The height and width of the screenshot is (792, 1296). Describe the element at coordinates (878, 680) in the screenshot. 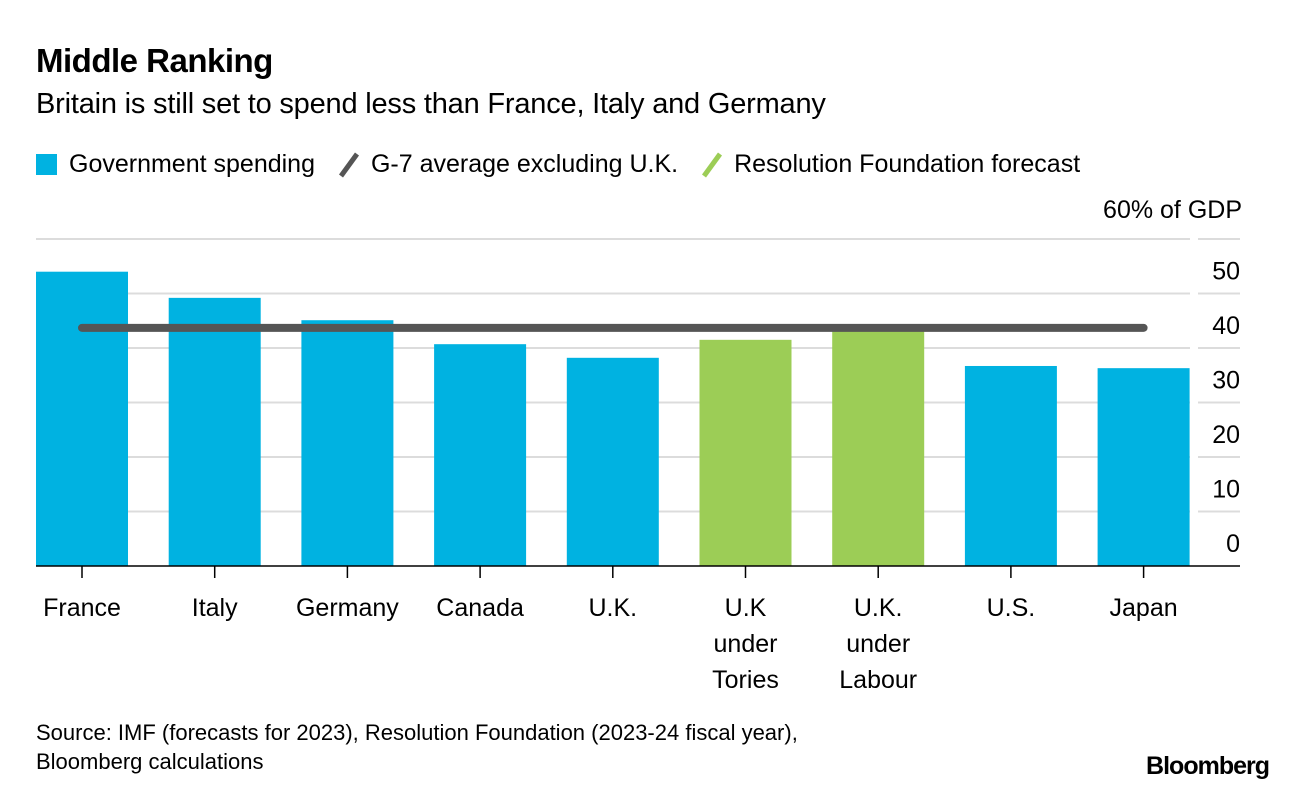

I see `x-tick-label: Labour` at that location.